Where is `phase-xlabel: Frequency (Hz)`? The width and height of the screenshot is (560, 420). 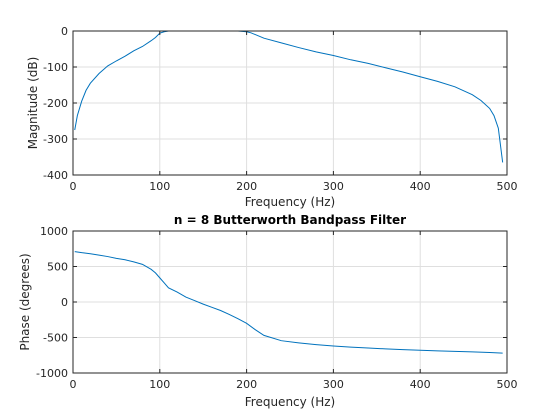 phase-xlabel: Frequency (Hz) is located at coordinates (290, 402).